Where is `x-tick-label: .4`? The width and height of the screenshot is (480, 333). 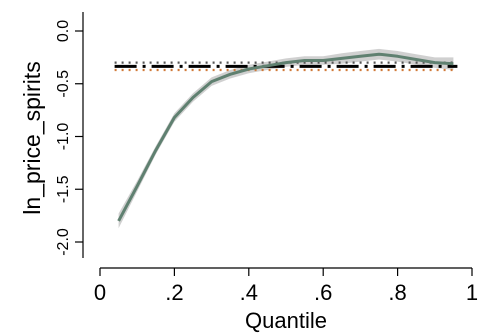 x-tick-label: .4 is located at coordinates (249, 292).